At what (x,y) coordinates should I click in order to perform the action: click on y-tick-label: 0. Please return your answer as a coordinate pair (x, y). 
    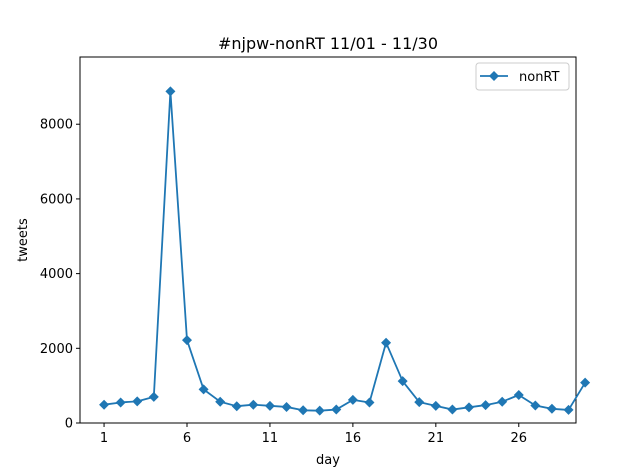
    Looking at the image, I should click on (69, 424).